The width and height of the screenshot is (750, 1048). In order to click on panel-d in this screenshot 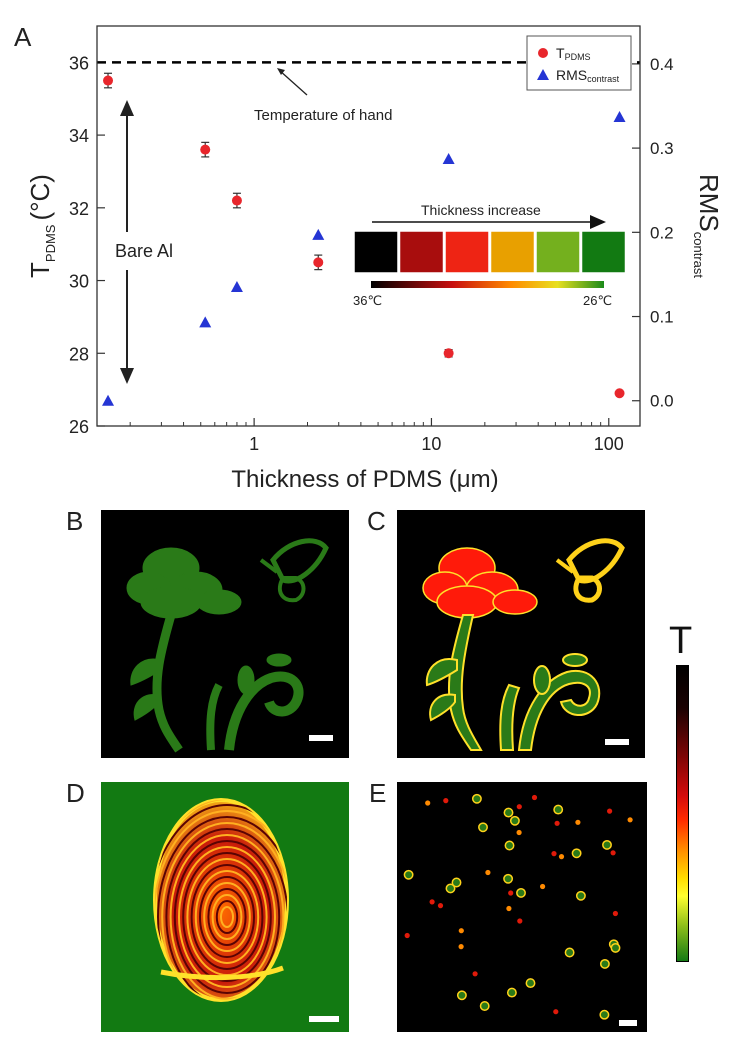, I will do `click(225, 907)`.